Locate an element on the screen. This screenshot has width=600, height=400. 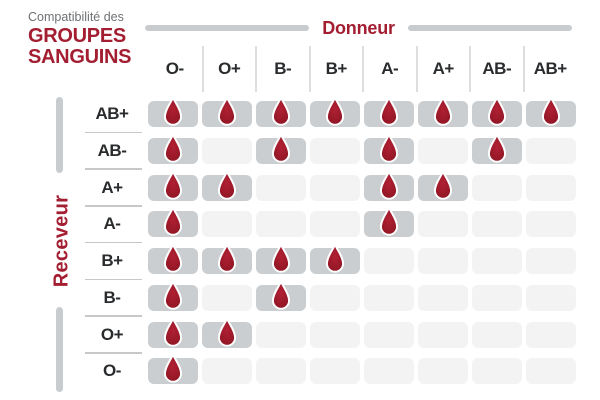
cell-receiver-O+-donor-O- is located at coordinates (173, 332).